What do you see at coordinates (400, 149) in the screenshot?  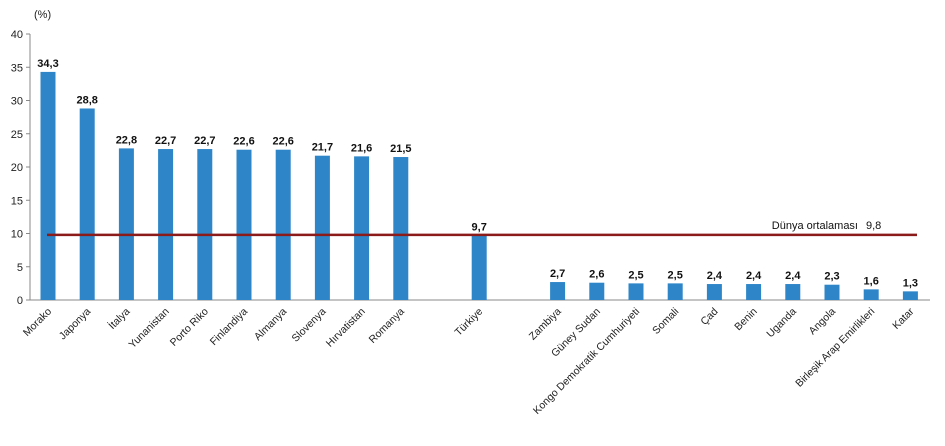 I see `bar-value-label: 21,5` at bounding box center [400, 149].